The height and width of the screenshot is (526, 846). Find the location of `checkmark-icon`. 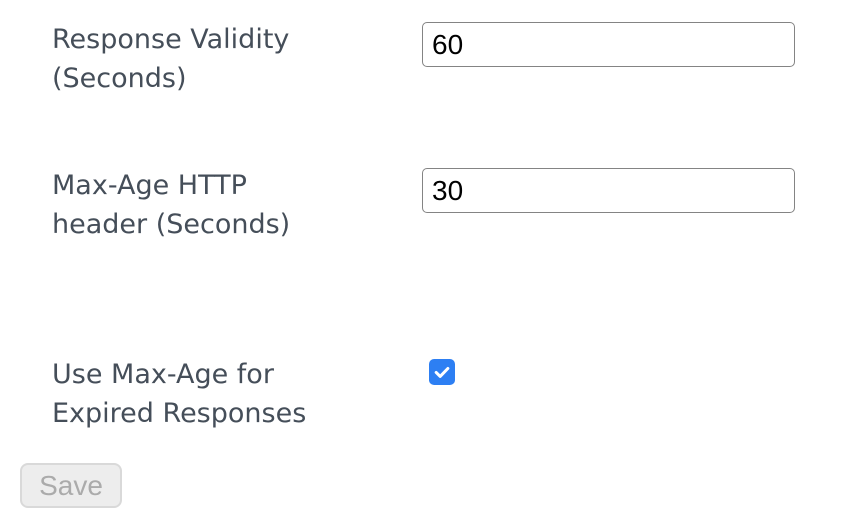

checkmark-icon is located at coordinates (442, 372).